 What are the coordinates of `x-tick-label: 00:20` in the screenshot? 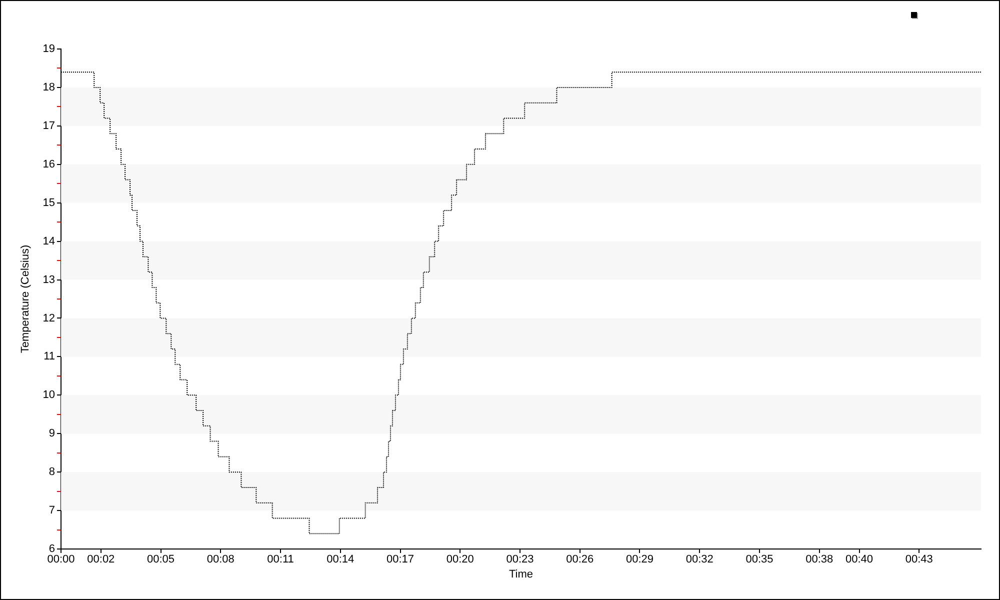 It's located at (460, 560).